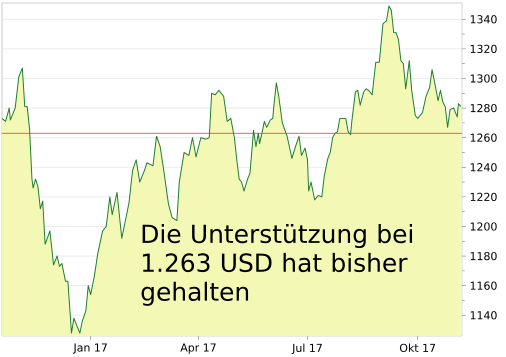 Image resolution: width=506 pixels, height=357 pixels. What do you see at coordinates (483, 137) in the screenshot?
I see `y-tick-label: 1260` at bounding box center [483, 137].